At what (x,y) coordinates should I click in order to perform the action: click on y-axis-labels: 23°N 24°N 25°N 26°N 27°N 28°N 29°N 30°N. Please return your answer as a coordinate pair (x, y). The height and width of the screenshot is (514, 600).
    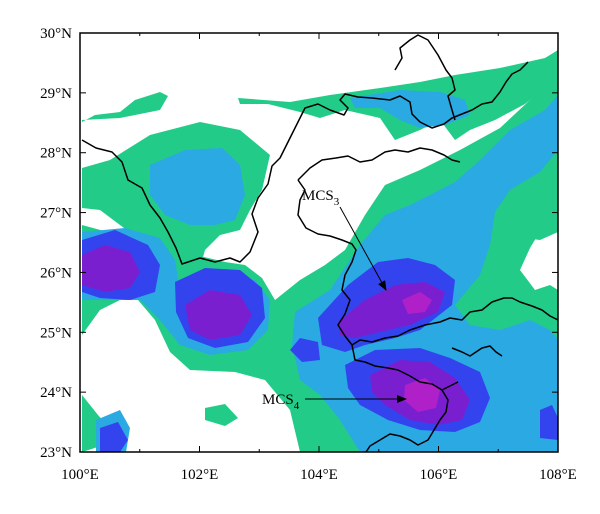
    Looking at the image, I should click on (56, 243).